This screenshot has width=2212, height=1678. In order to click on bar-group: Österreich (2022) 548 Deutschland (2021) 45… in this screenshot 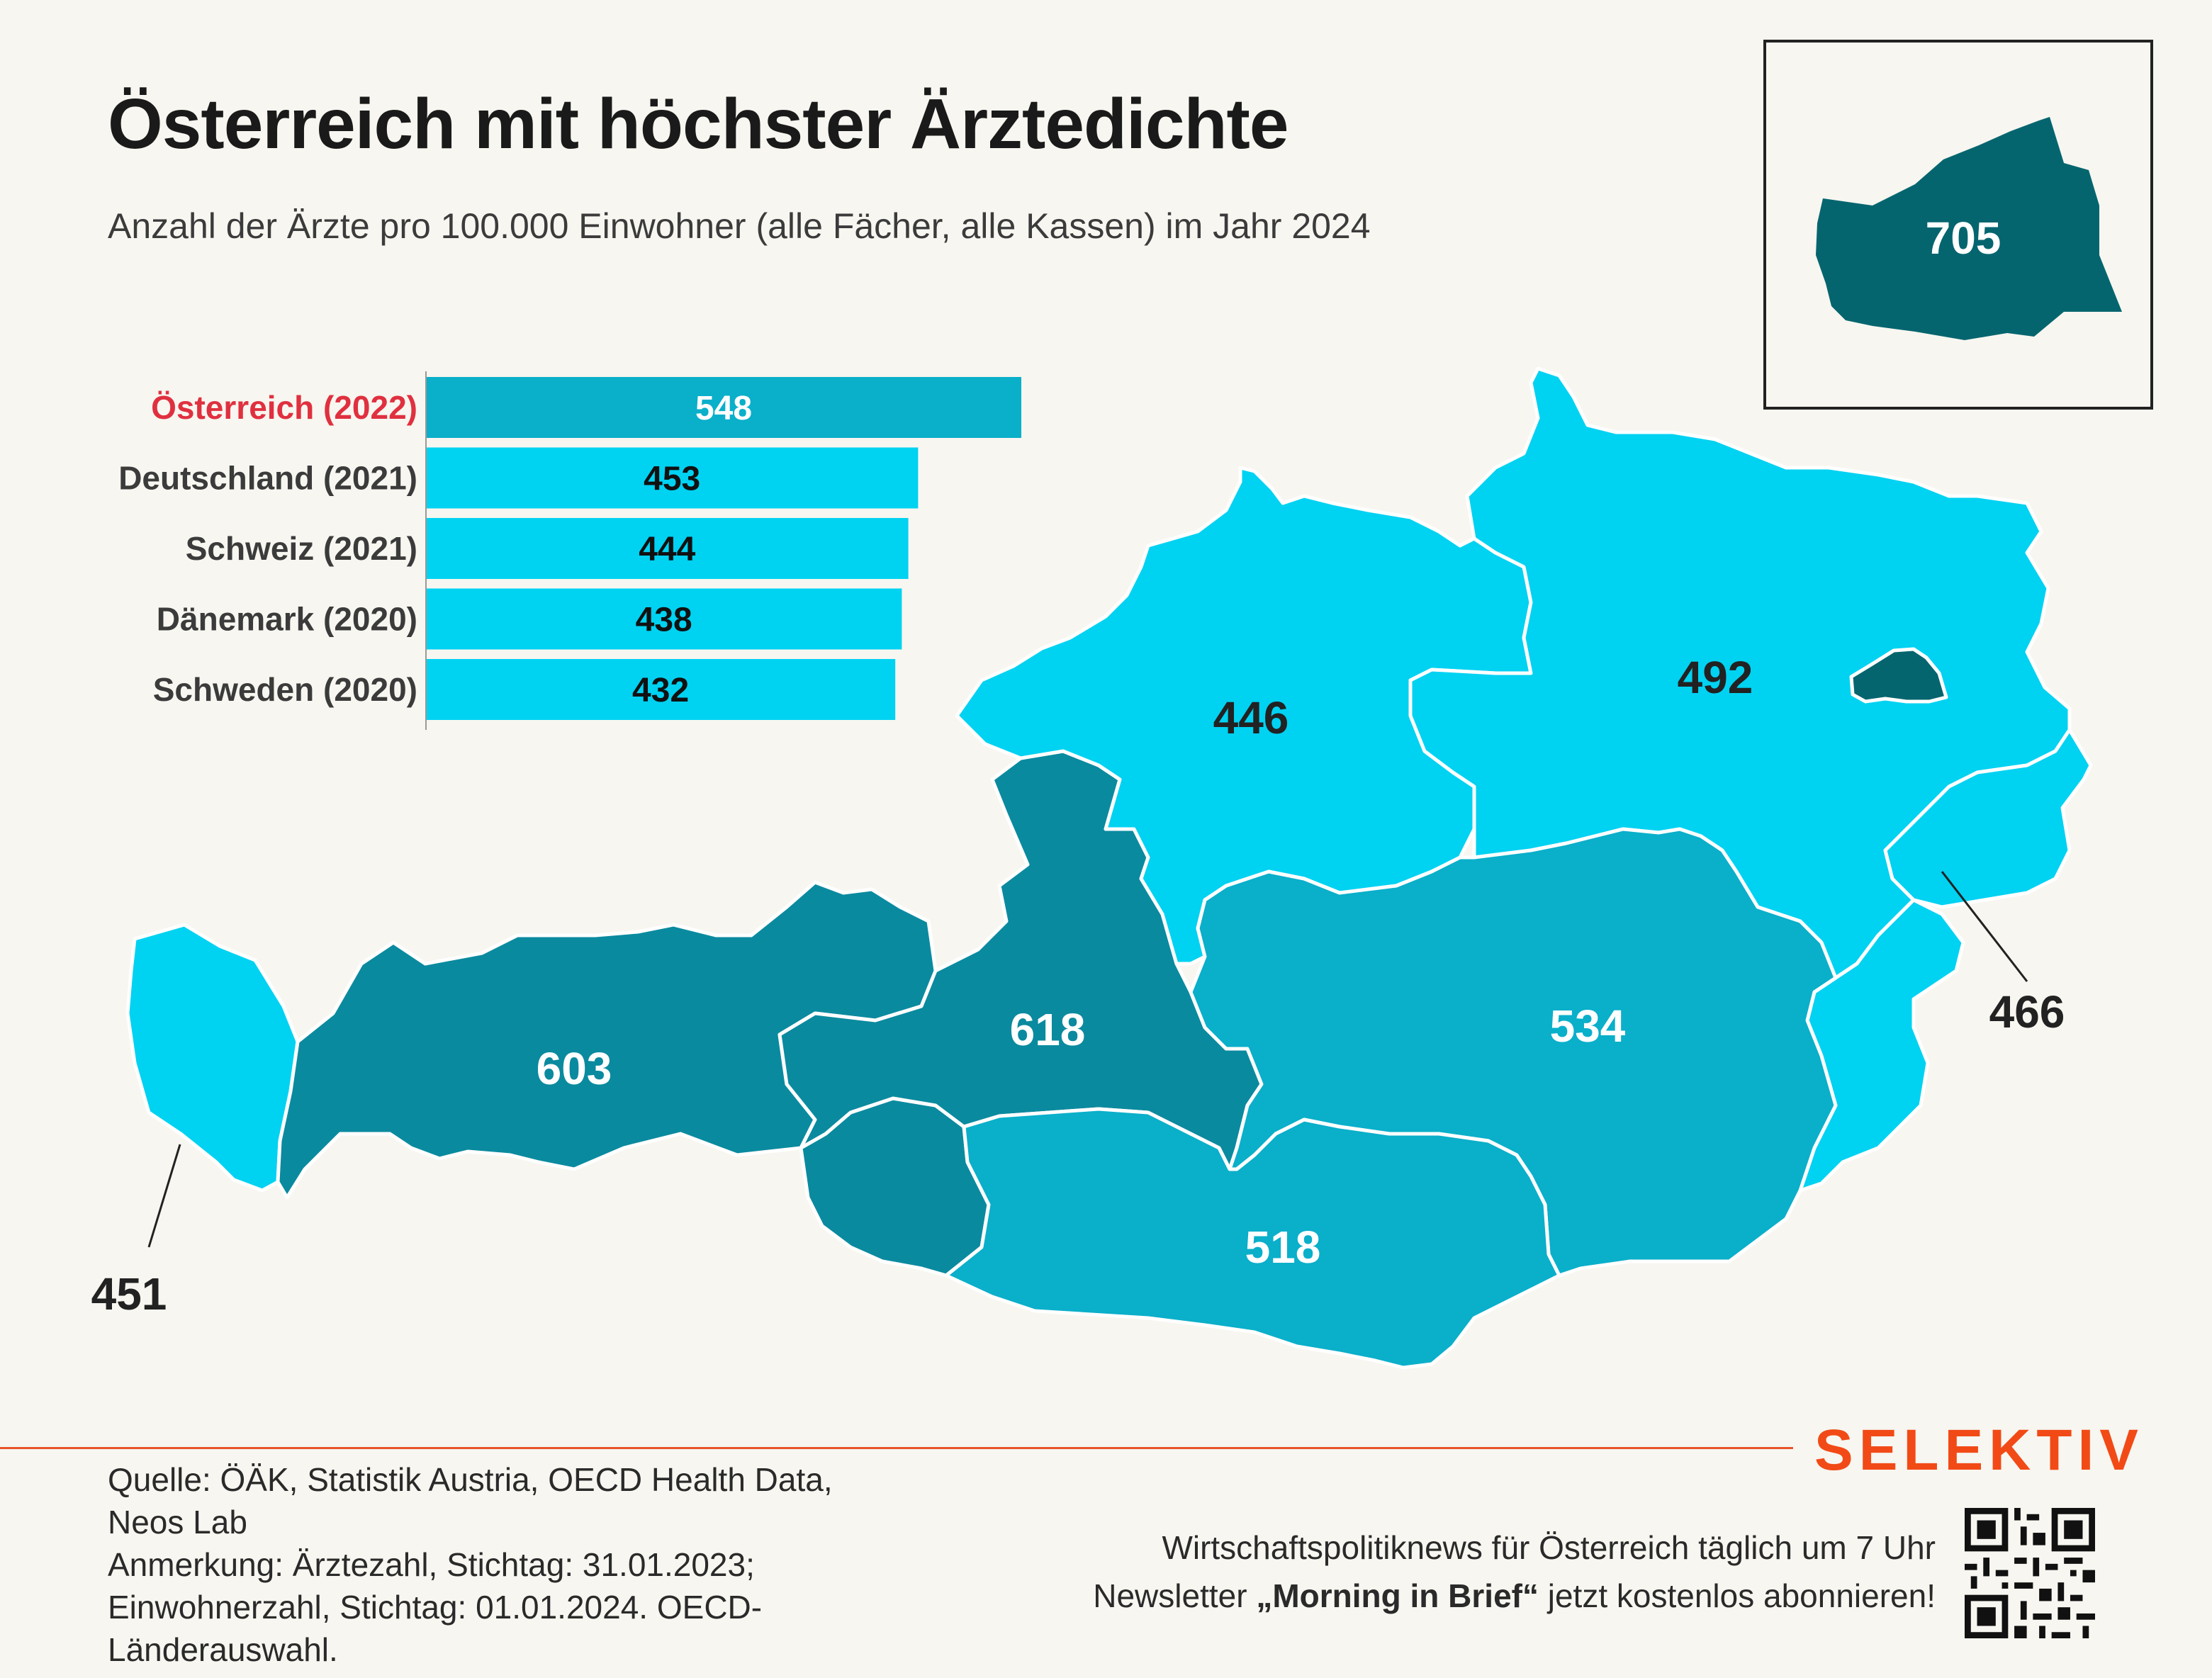, I will do `click(569, 548)`.